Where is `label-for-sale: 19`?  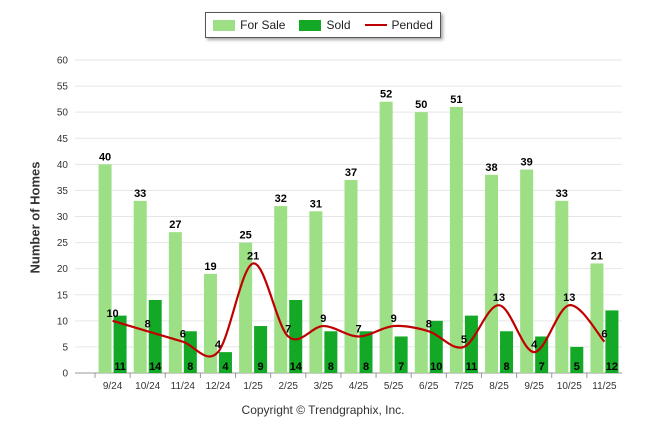 label-for-sale: 19 is located at coordinates (210, 267).